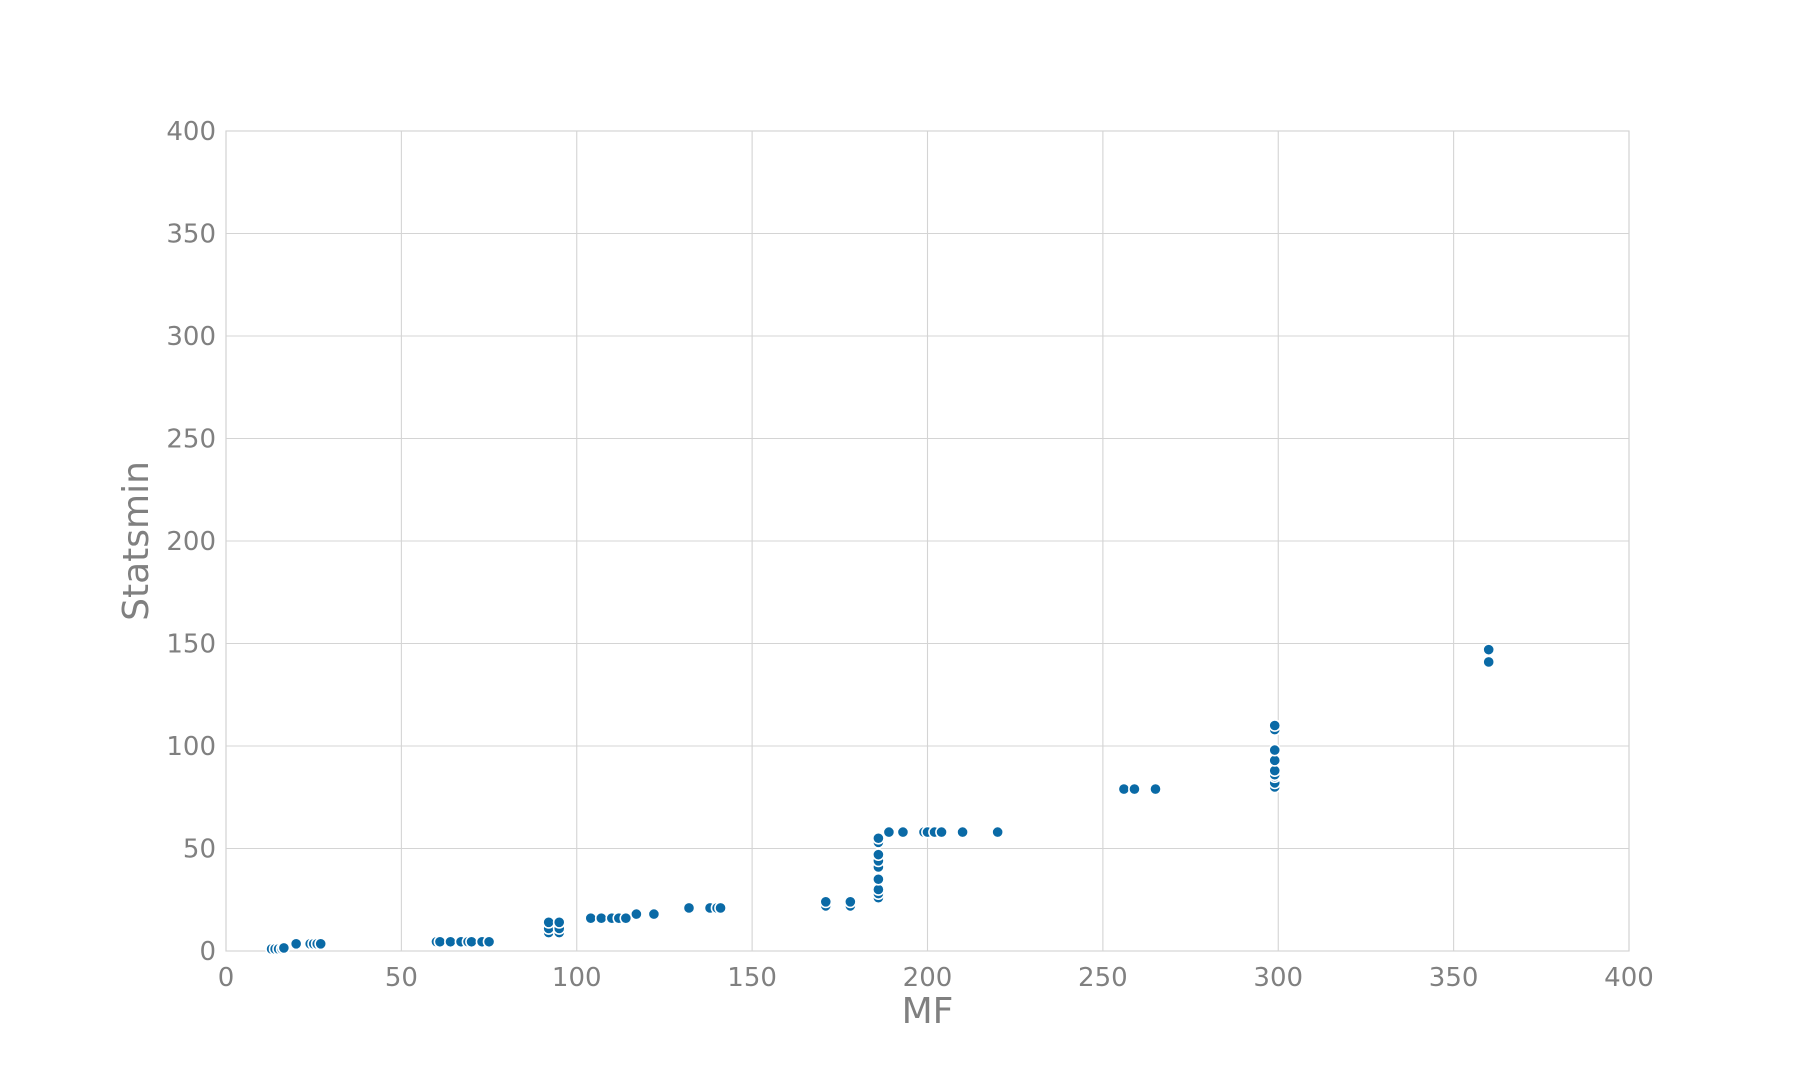 Image resolution: width=1800 pixels, height=1080 pixels. Describe the element at coordinates (191, 645) in the screenshot. I see `y-tick-label: 150` at that location.